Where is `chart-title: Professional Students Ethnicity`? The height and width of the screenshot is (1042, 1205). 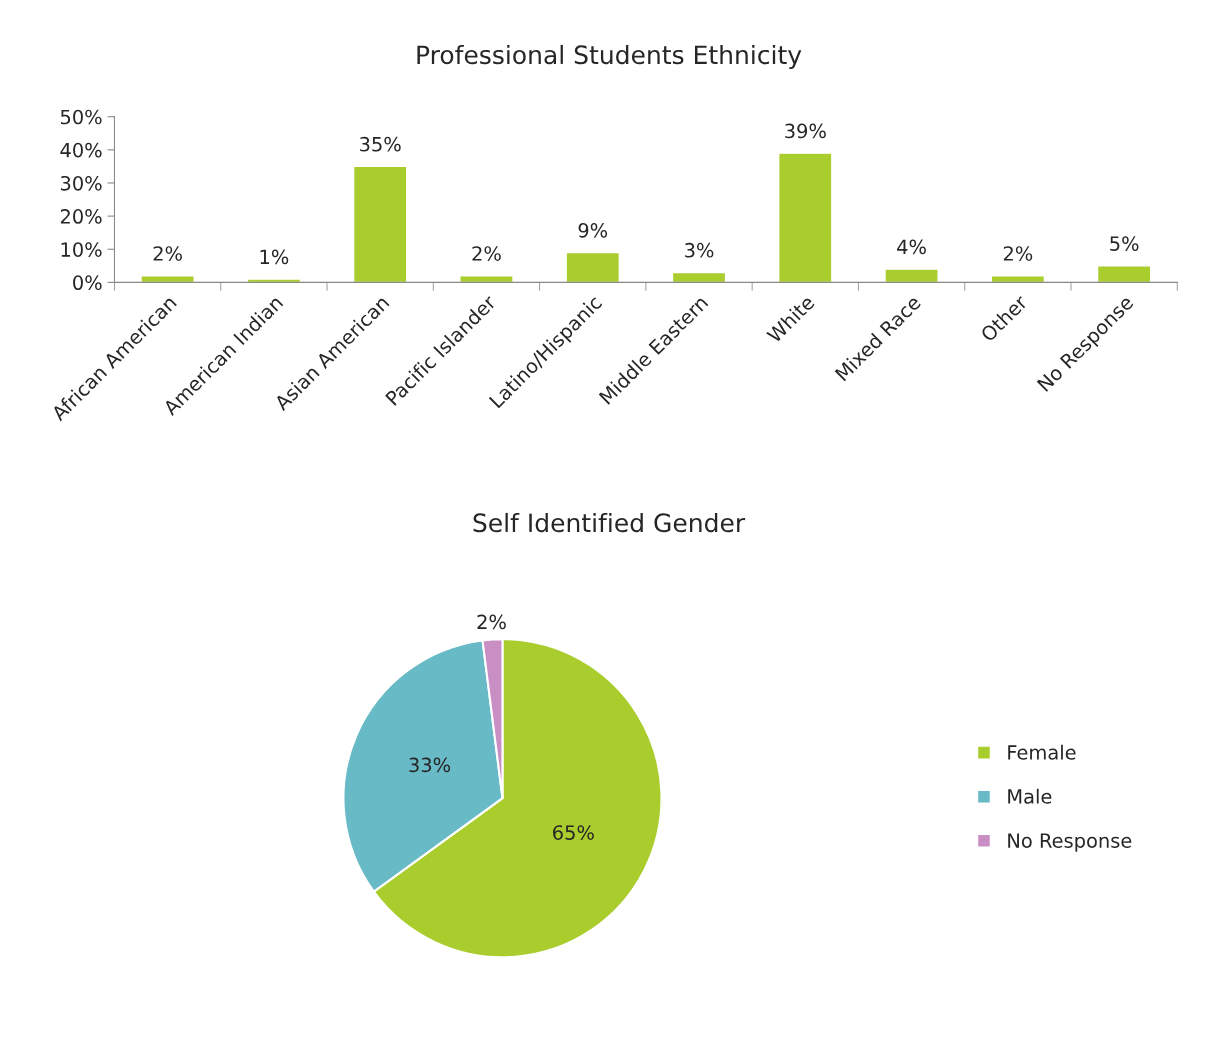 chart-title: Professional Students Ethnicity is located at coordinates (609, 57).